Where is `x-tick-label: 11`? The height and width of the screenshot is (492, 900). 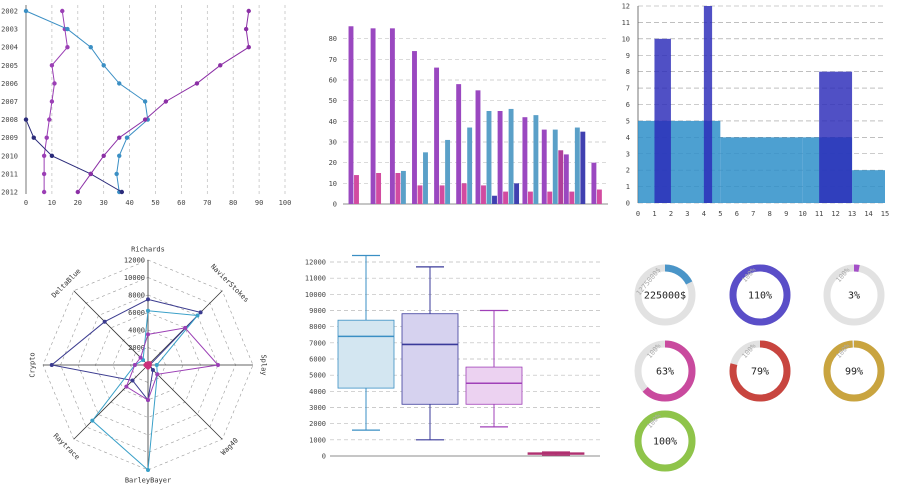
x-tick-label: 11 is located at coordinates (819, 214).